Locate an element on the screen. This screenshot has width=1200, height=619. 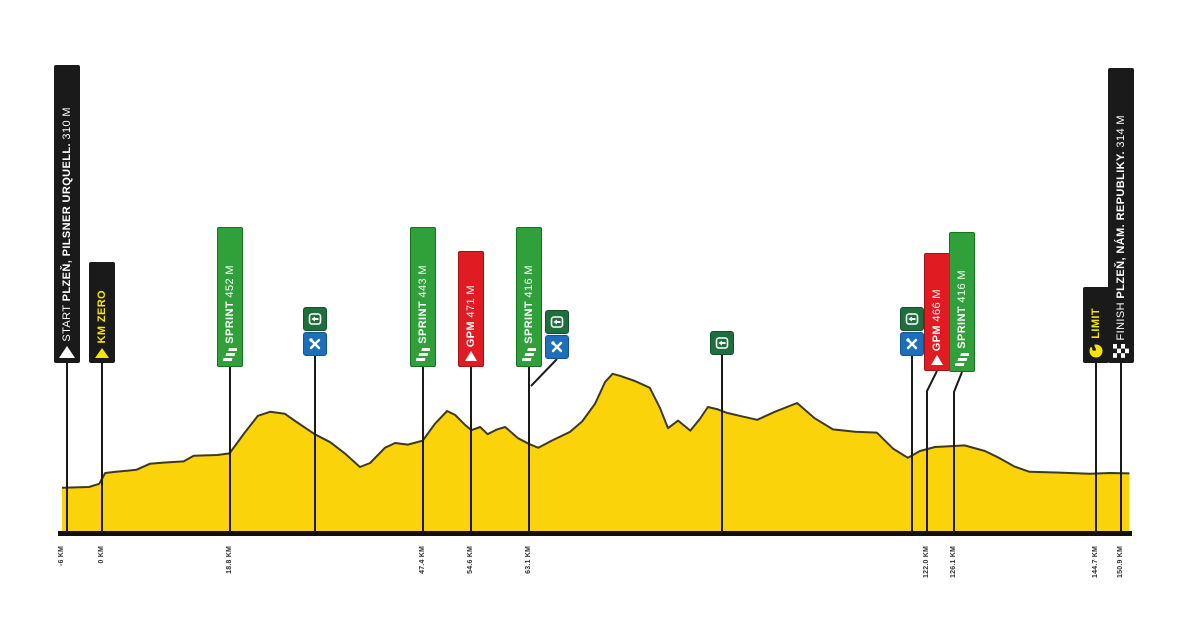
axis-tick: 18.8 KM is located at coordinates (229, 560).